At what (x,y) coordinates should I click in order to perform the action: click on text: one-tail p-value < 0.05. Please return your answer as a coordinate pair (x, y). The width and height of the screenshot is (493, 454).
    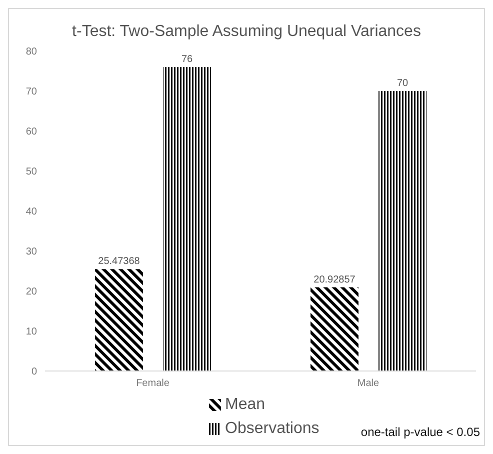
    Looking at the image, I should click on (420, 432).